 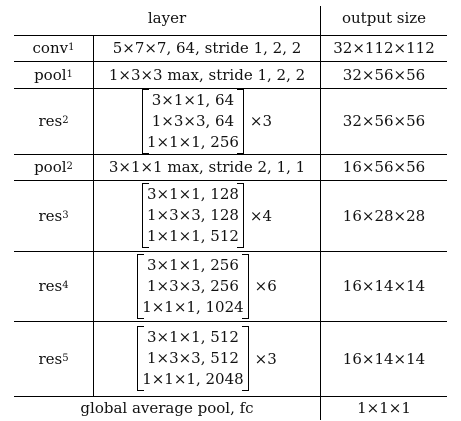 What do you see at coordinates (93, 215) in the screenshot?
I see `column-rule-layer` at bounding box center [93, 215].